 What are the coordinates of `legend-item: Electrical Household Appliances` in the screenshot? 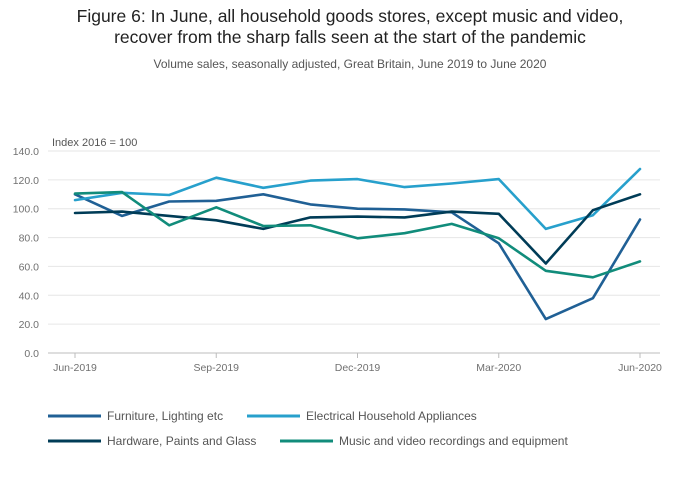 It's located at (362, 416).